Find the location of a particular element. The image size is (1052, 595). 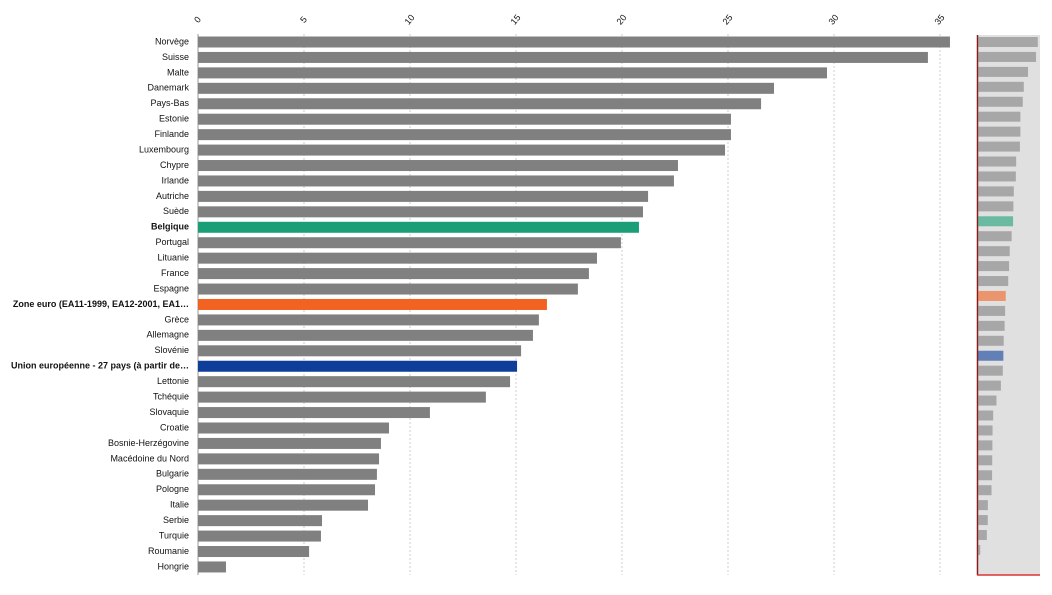

y-tick-label: Bulgarie is located at coordinates (172, 474).